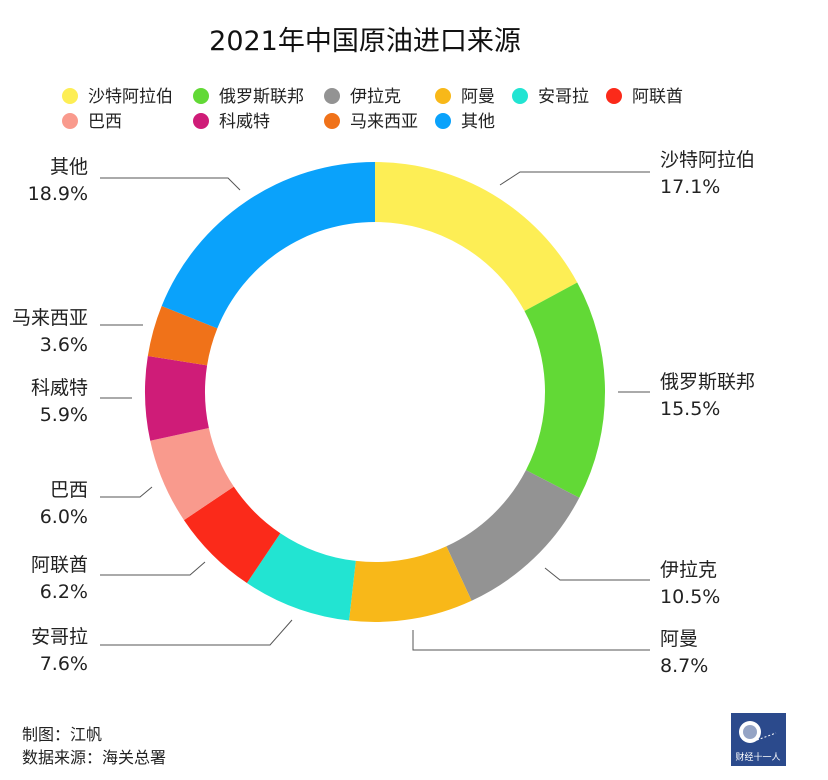 This screenshot has width=828, height=780. I want to click on slice-value: 8.7%, so click(684, 666).